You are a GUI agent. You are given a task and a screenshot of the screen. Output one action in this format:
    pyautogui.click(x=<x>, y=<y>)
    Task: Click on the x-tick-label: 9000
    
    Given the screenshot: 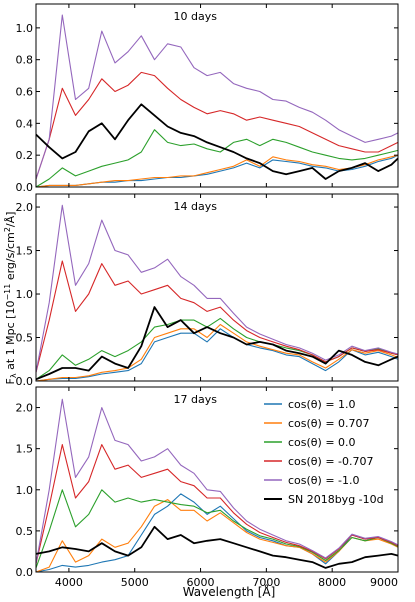 What is the action you would take?
    pyautogui.click(x=384, y=582)
    